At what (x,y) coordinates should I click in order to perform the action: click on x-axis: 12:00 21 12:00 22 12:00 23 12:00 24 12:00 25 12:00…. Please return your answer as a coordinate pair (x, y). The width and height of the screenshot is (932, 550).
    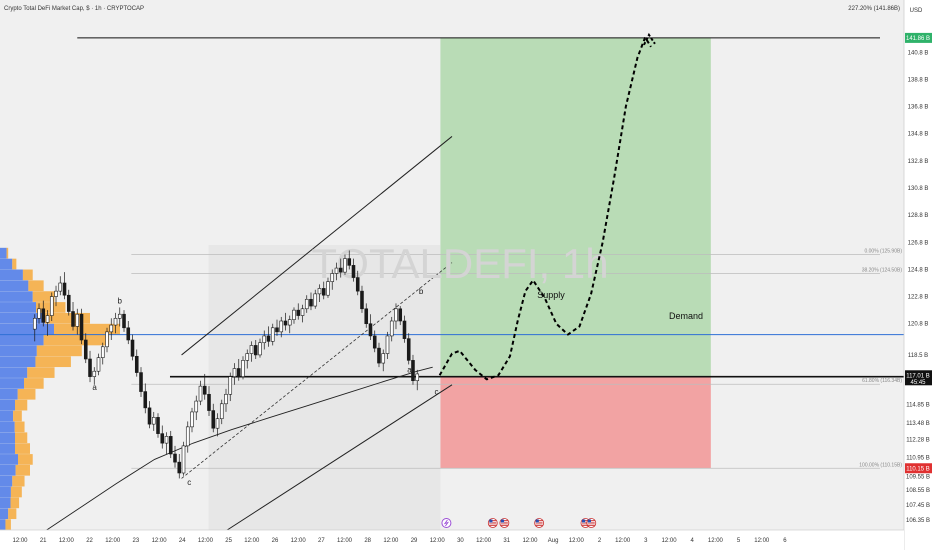
    Looking at the image, I should click on (452, 539).